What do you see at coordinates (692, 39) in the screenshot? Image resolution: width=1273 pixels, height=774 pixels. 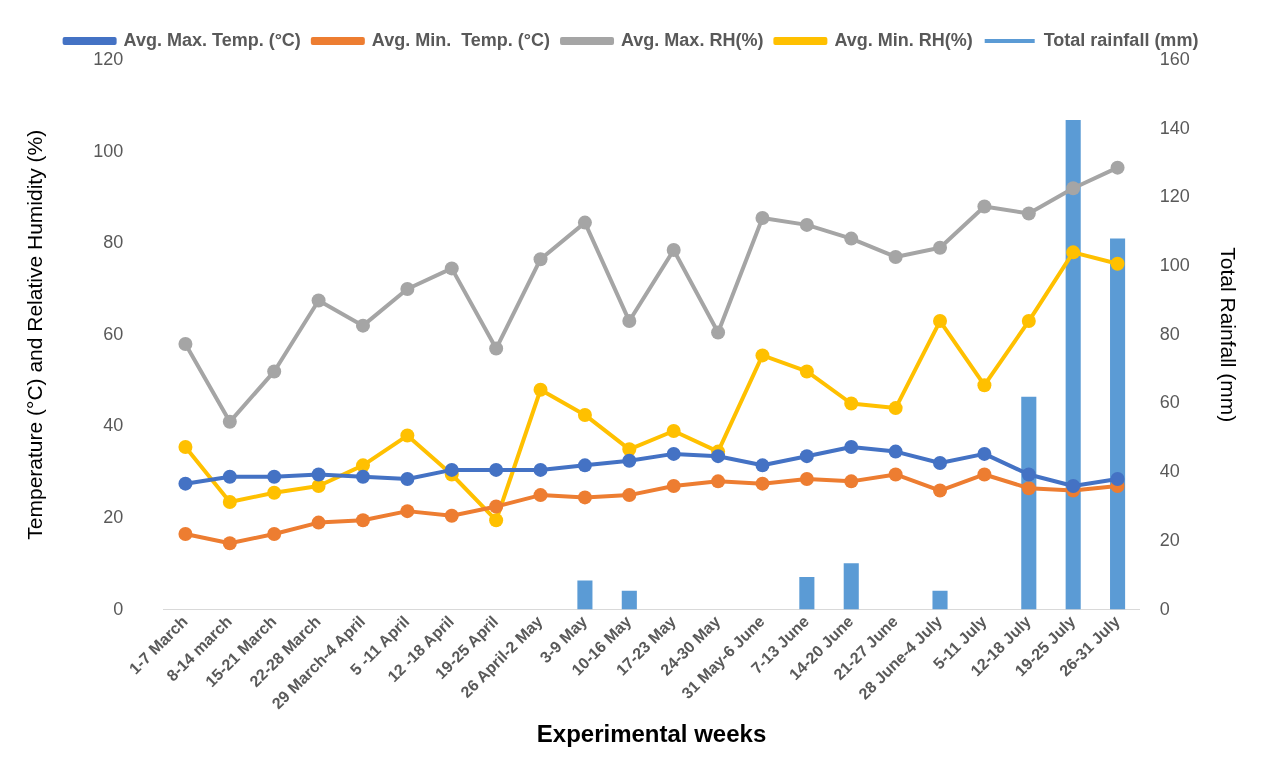 I see `legend-label: Avg. Max. RH(%)` at bounding box center [692, 39].